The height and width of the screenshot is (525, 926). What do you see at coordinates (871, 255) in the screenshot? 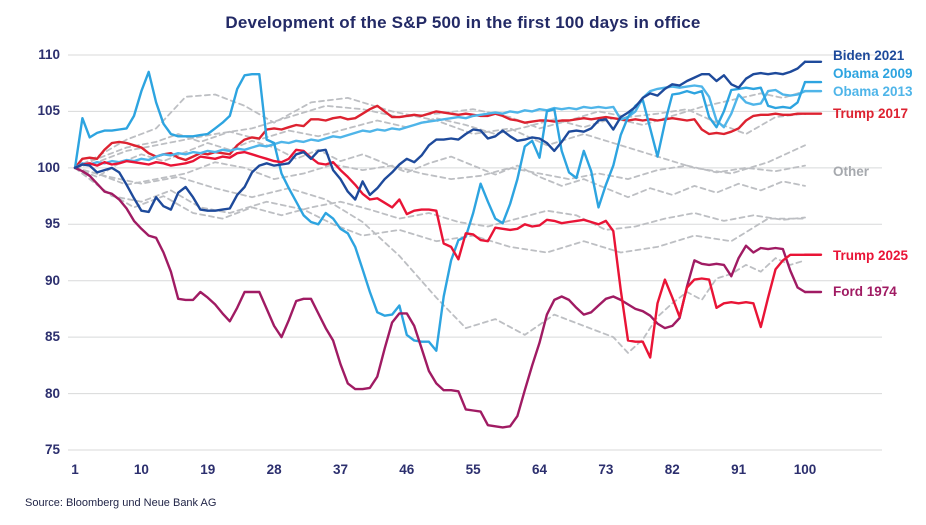
I see `legend-label-trump-2025: Trump 2025` at bounding box center [871, 255].